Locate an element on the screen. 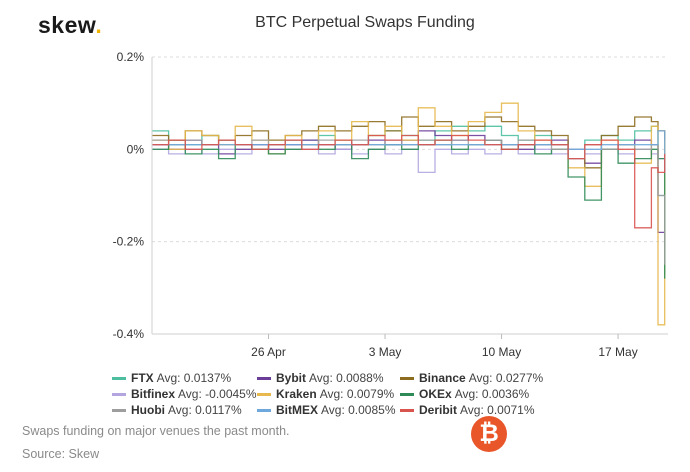 The image size is (690, 472). y-tick-label: -0.2% is located at coordinates (129, 242).